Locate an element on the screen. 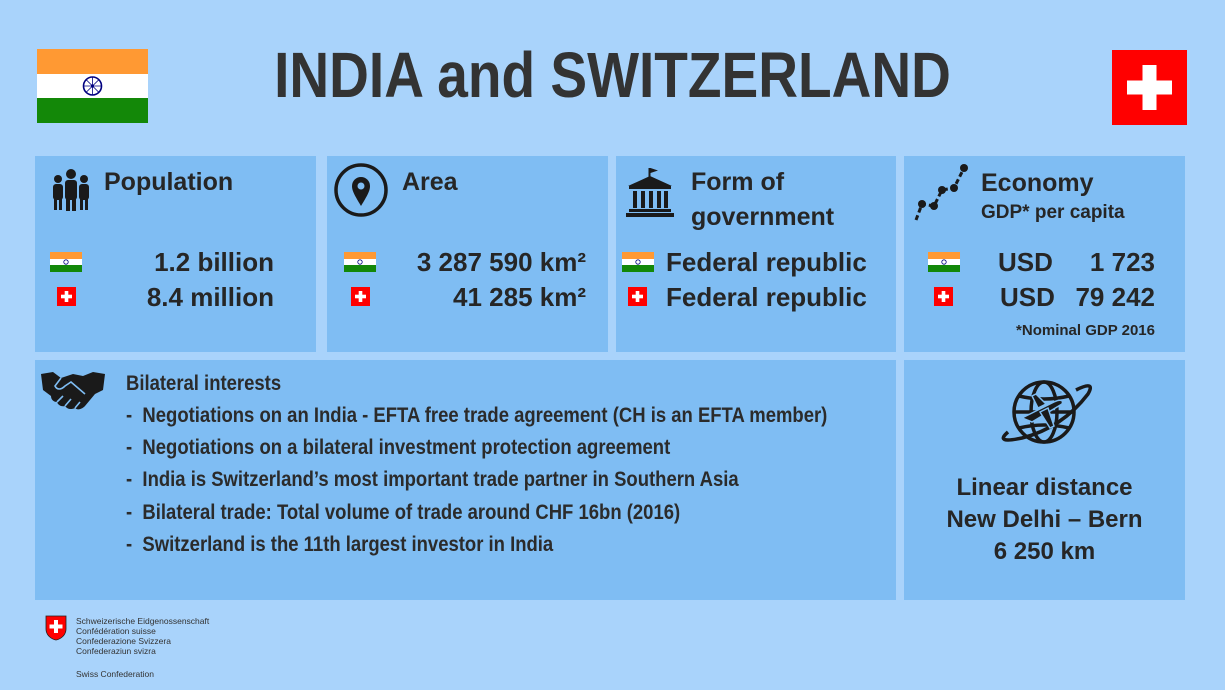  population-india-value: 1.2 billion is located at coordinates (214, 262).